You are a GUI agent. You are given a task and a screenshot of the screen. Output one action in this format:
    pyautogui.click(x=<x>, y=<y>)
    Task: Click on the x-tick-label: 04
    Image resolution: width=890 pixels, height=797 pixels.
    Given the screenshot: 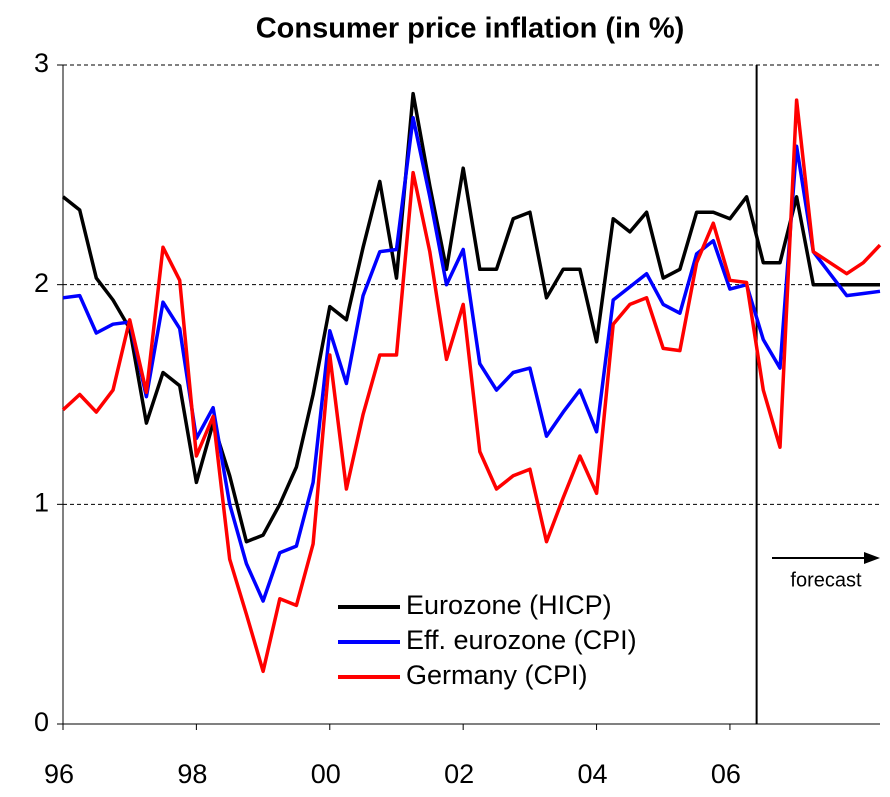 What is the action you would take?
    pyautogui.click(x=593, y=774)
    